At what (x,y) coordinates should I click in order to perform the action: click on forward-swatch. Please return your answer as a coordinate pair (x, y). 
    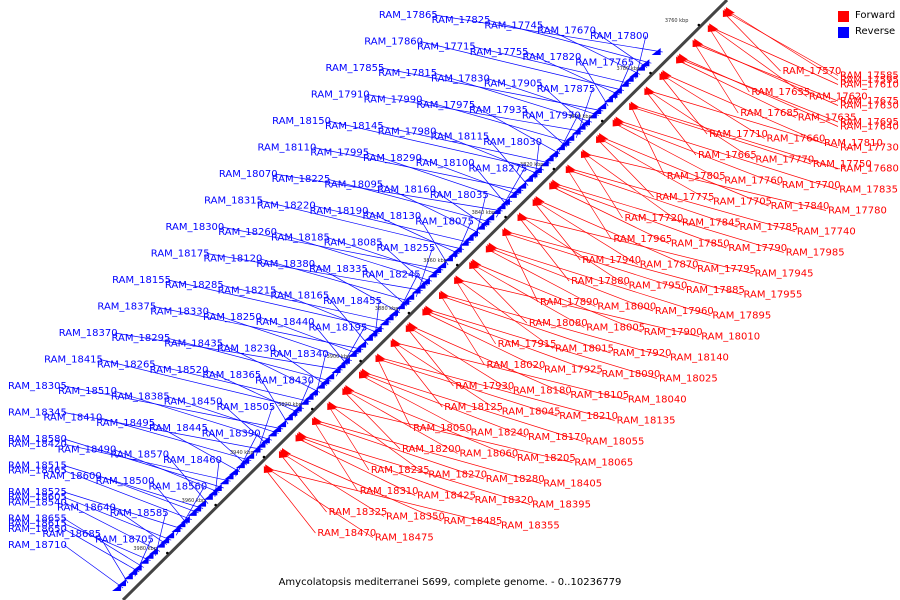
    Looking at the image, I should click on (843, 16).